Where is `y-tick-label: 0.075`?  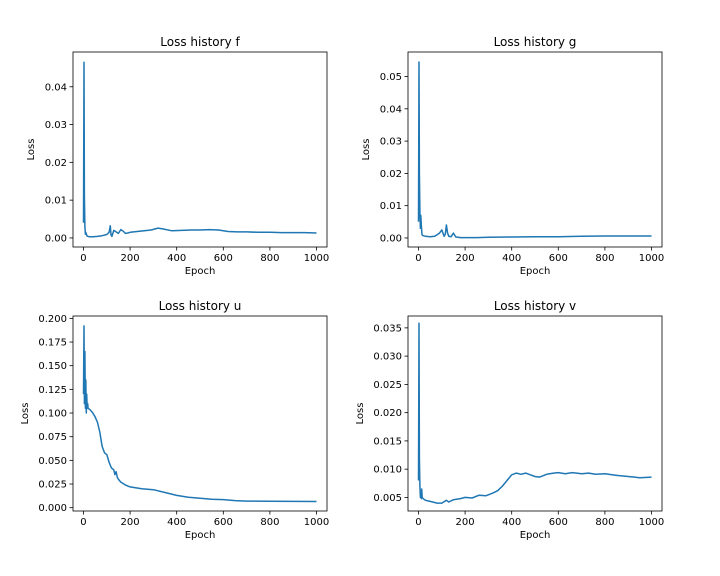 y-tick-label: 0.075 is located at coordinates (52, 437).